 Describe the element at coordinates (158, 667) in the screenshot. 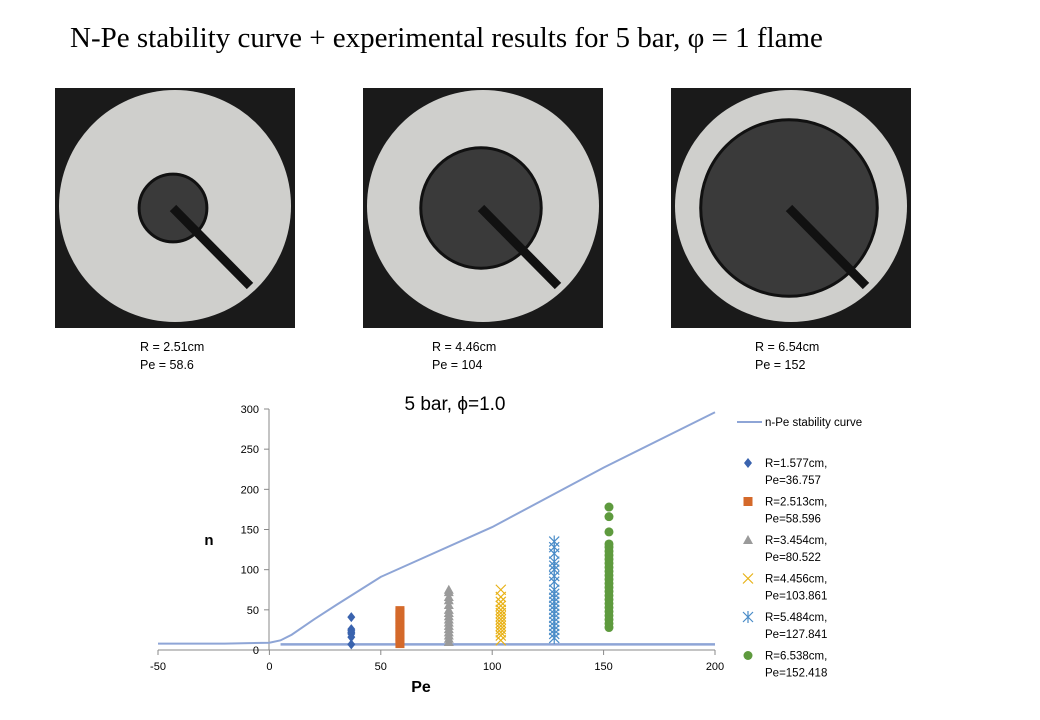

I see `x-tick-label: -50` at that location.